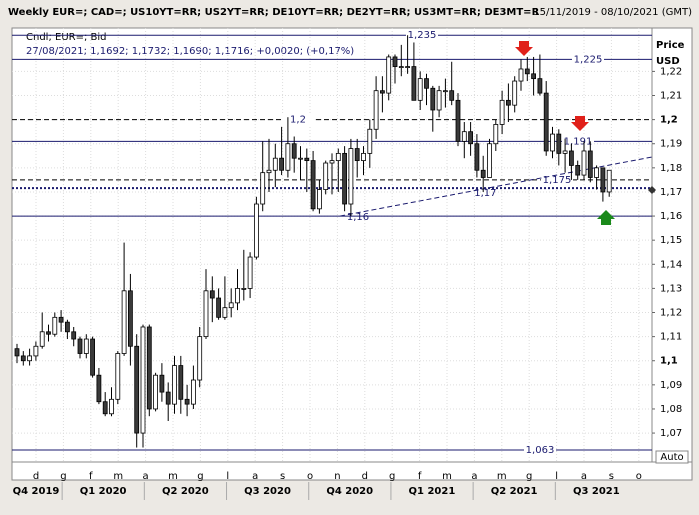 The width and height of the screenshot is (699, 515). Describe the element at coordinates (671, 71) in the screenshot. I see `y-tick-label: 1,22` at that location.